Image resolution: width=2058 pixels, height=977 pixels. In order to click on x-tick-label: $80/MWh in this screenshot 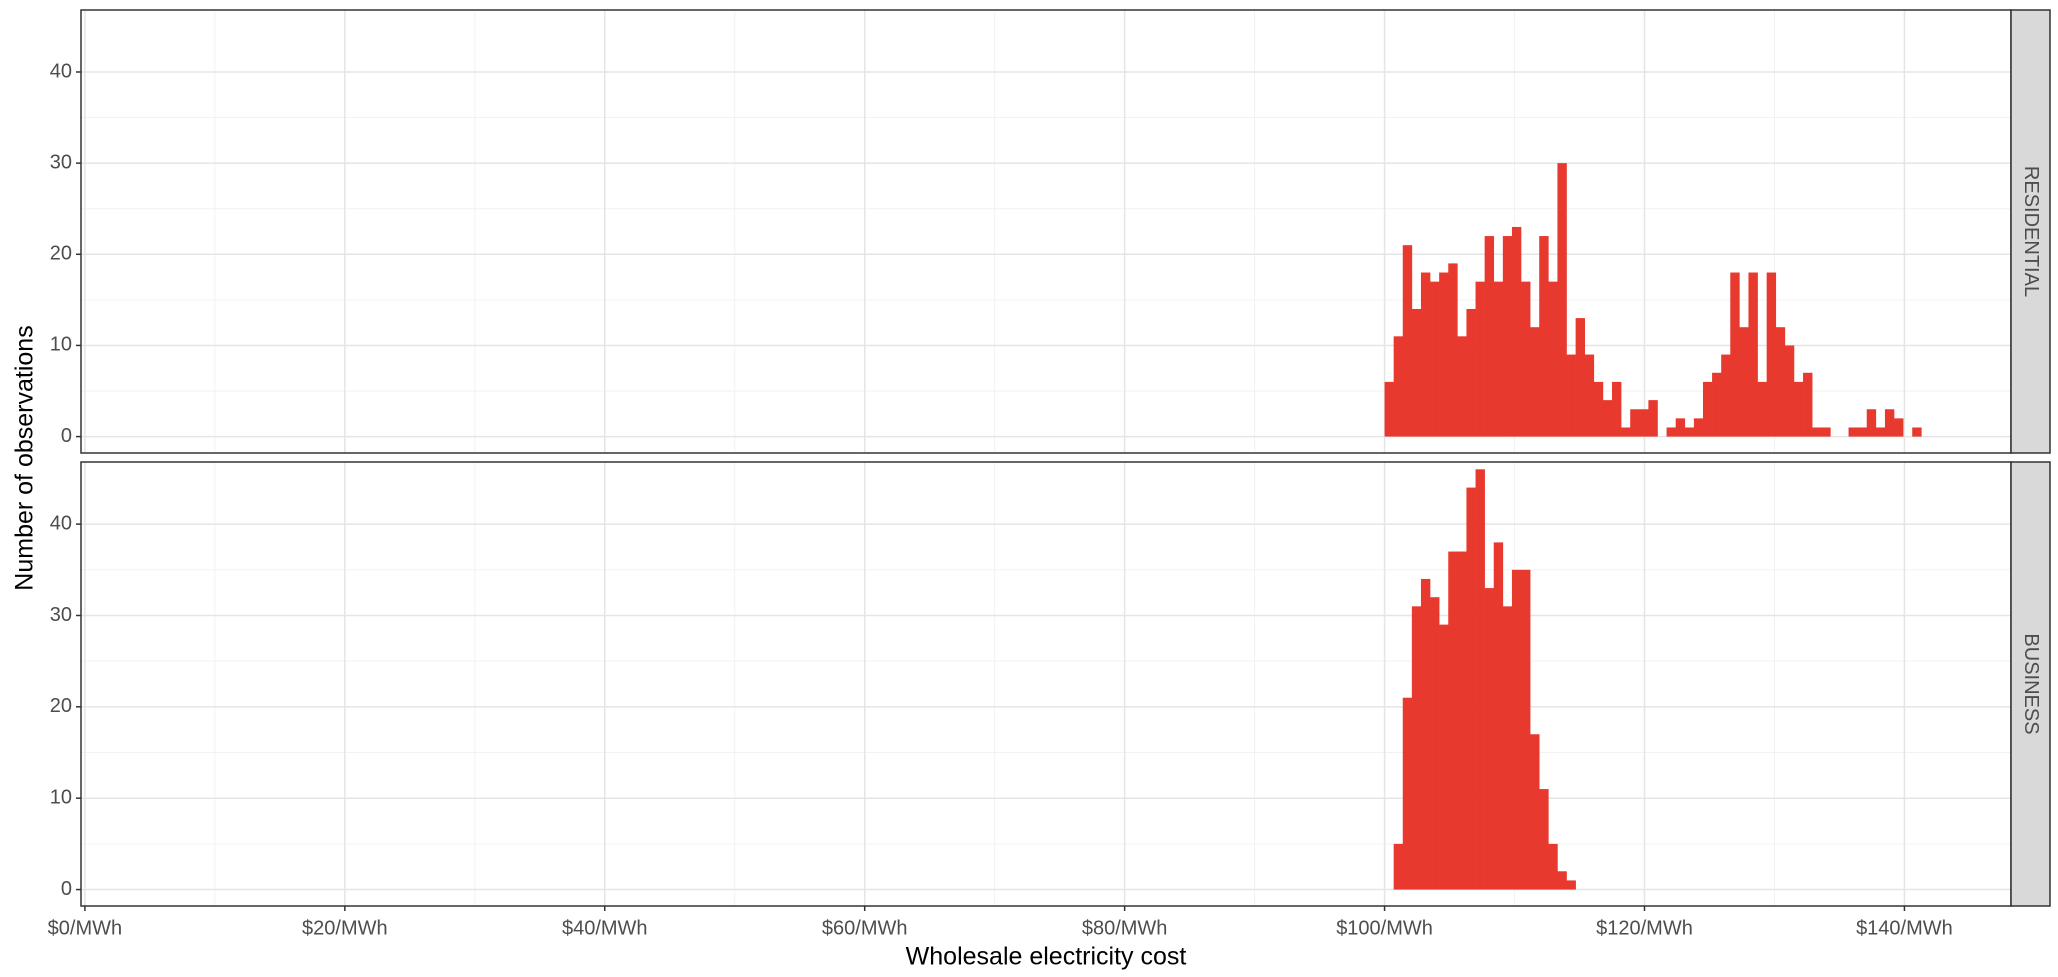, I will do `click(1125, 928)`.